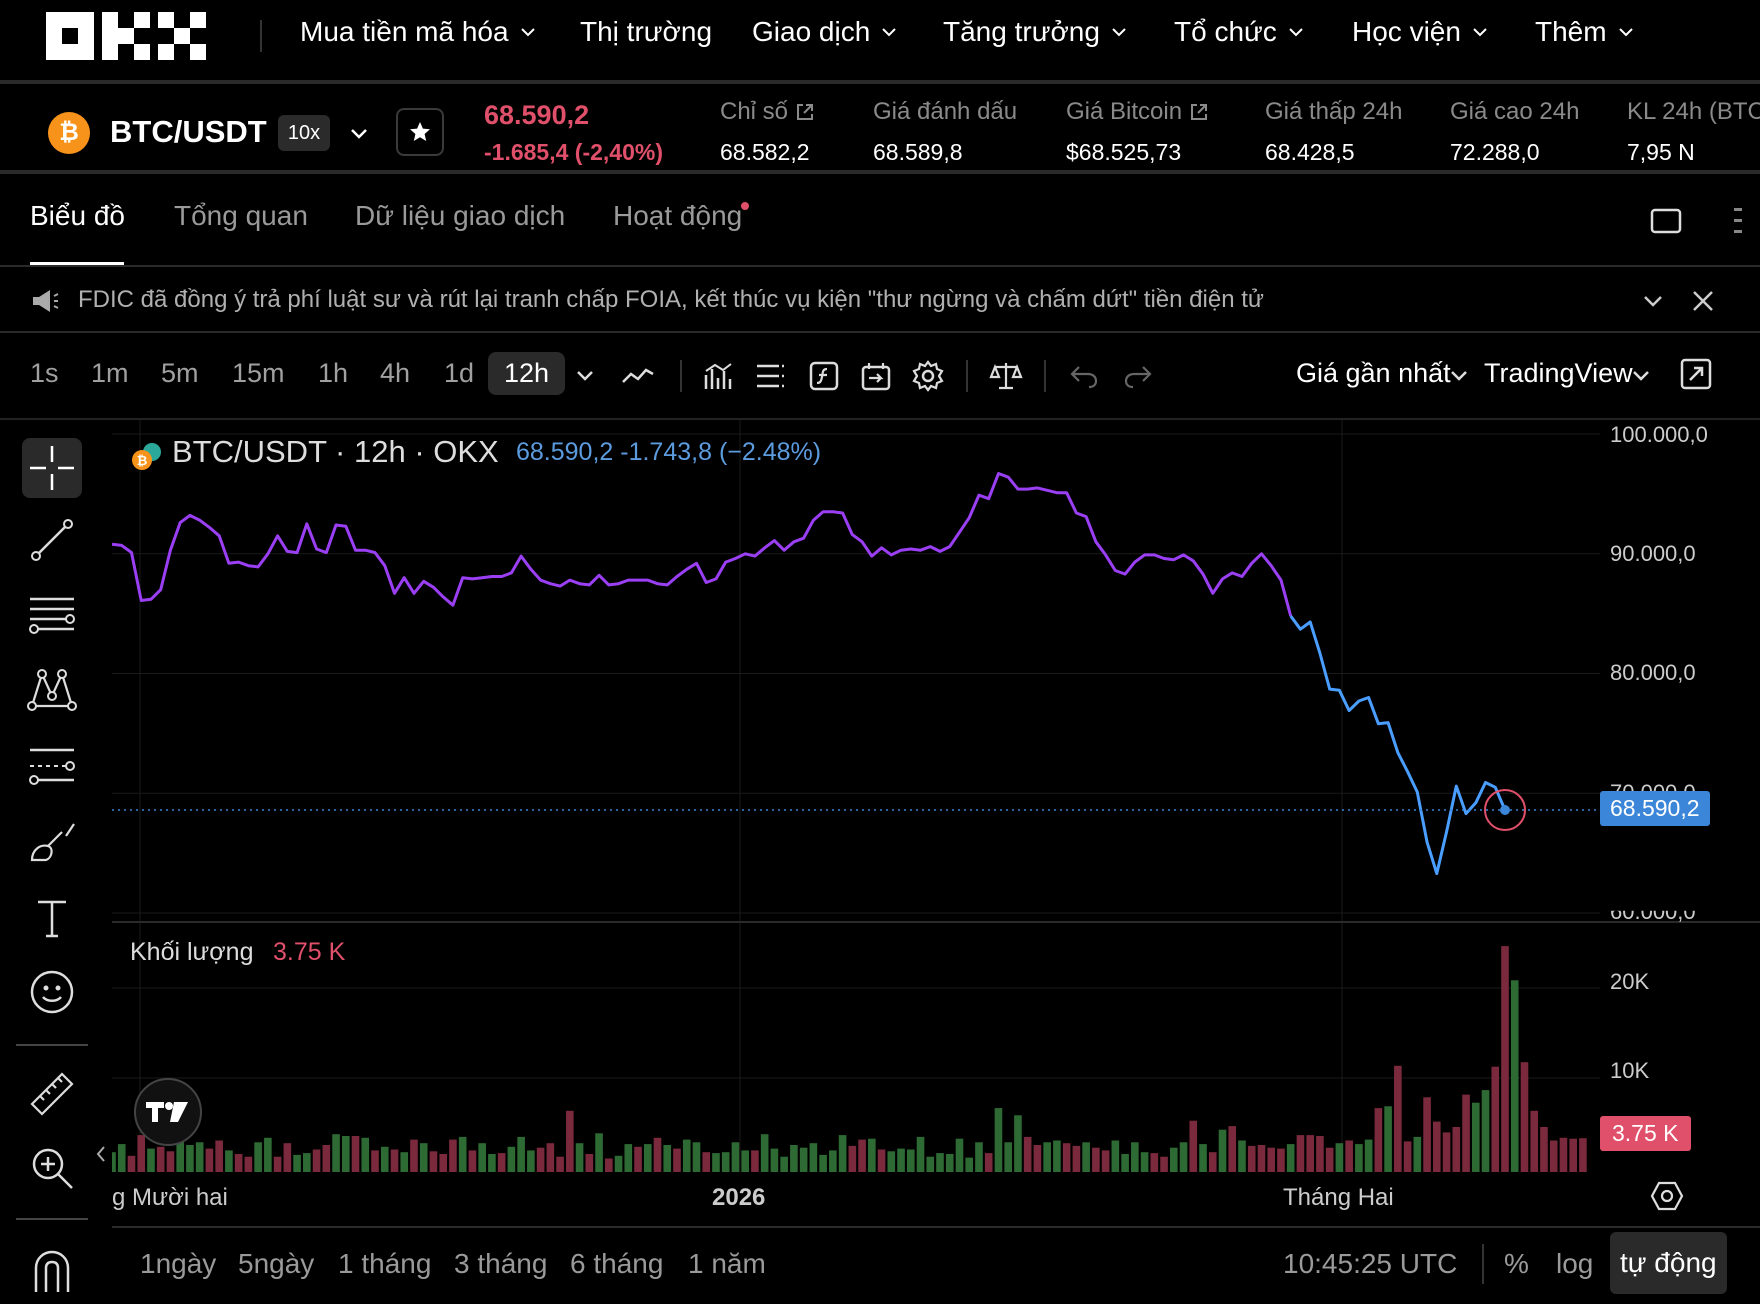 This screenshot has height=1304, width=1760. What do you see at coordinates (1239, 32) in the screenshot?
I see `nav-institutions: Tổ chức` at bounding box center [1239, 32].